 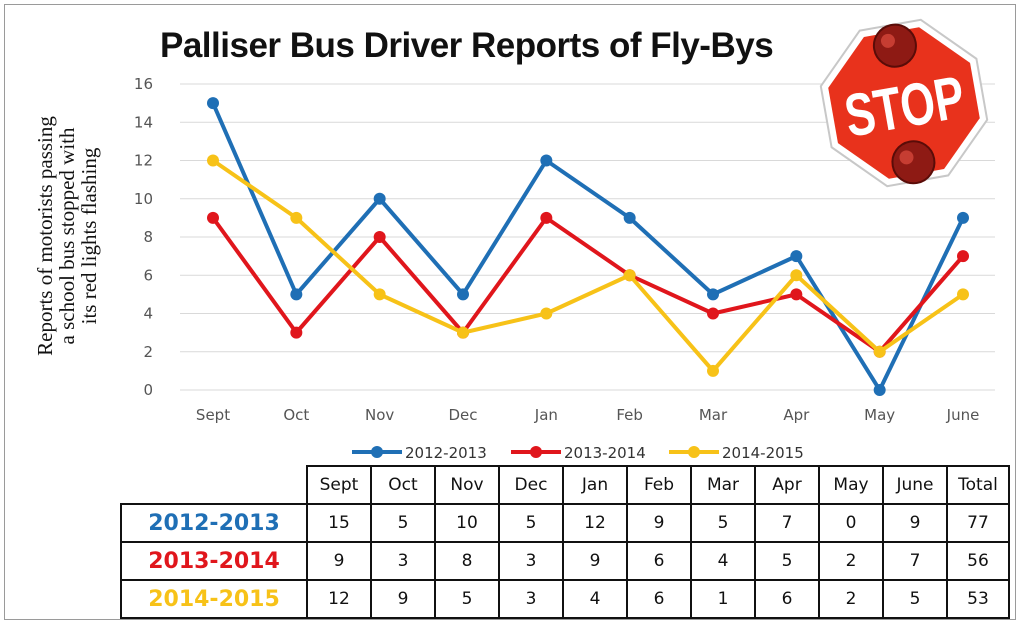 I want to click on x-tick-label: Feb, so click(x=629, y=415).